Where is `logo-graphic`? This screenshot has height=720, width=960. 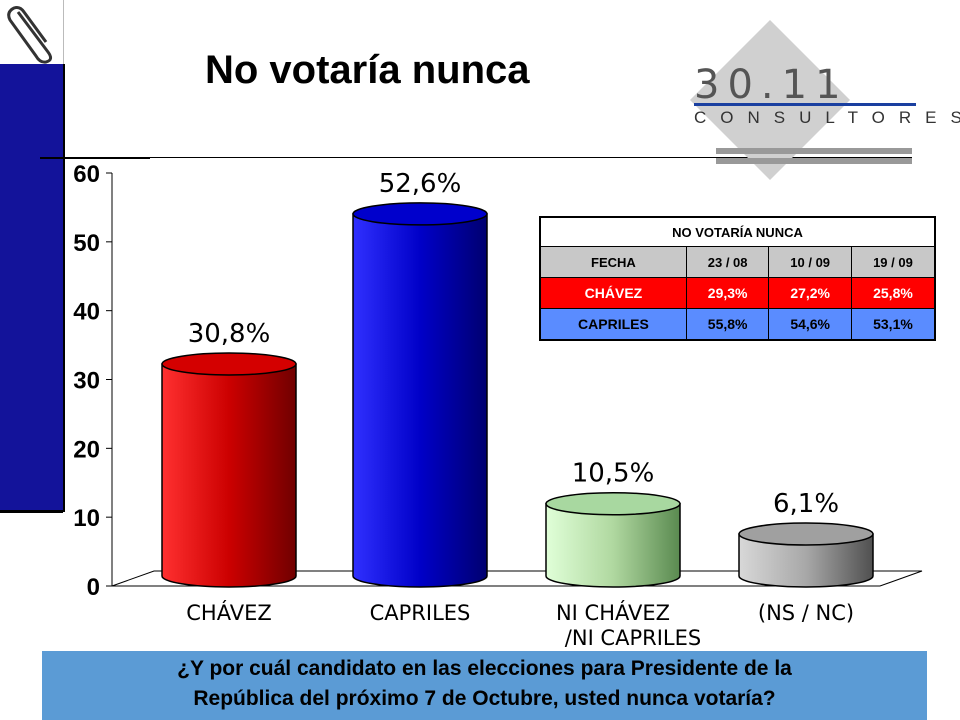 logo-graphic is located at coordinates (803, 100).